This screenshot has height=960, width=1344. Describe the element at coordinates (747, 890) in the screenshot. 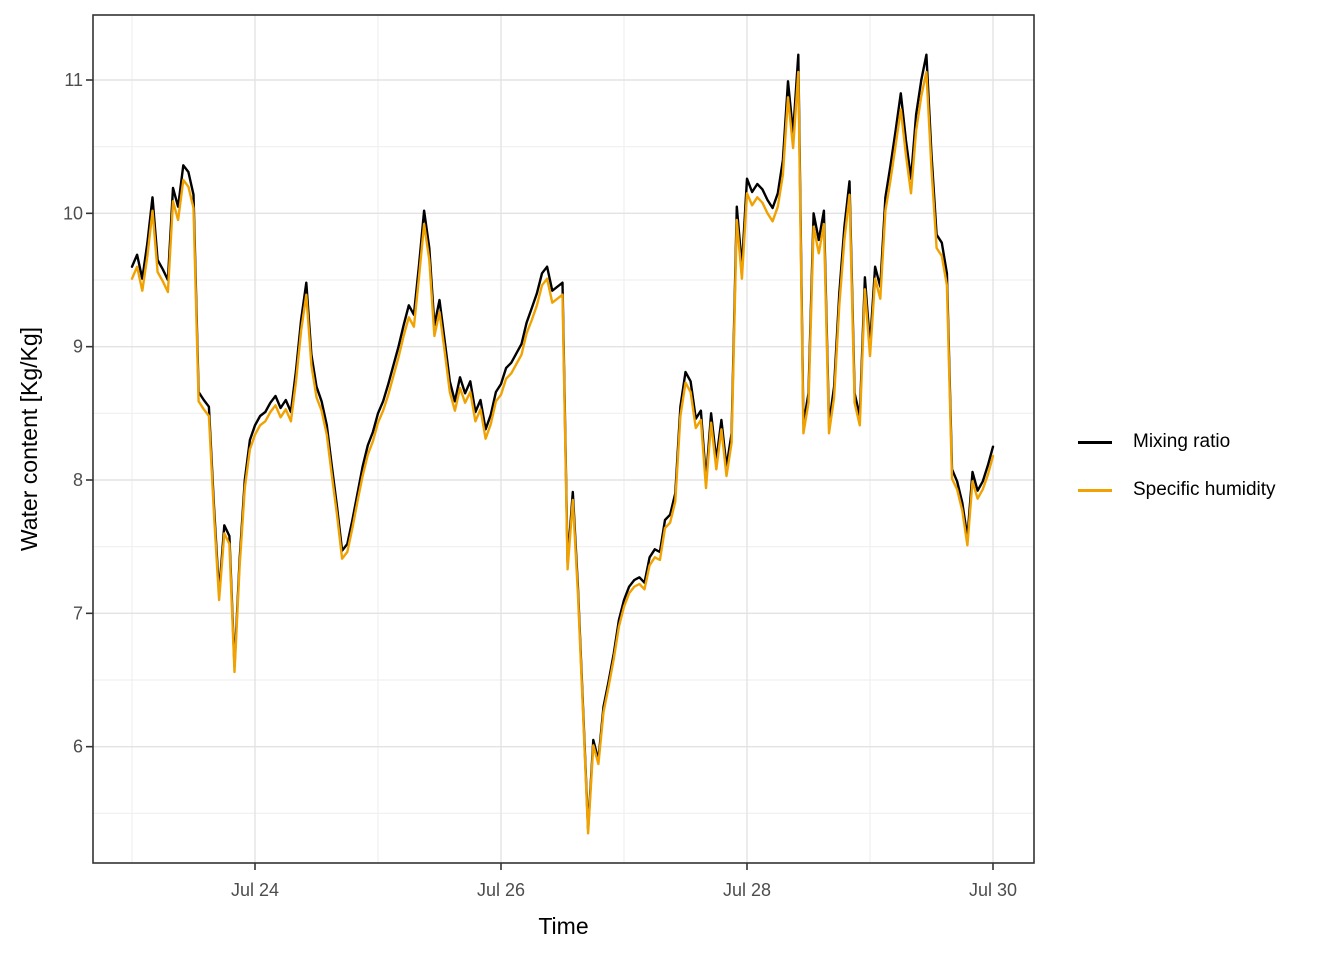

I see `x-tick-label: Jul 28` at that location.